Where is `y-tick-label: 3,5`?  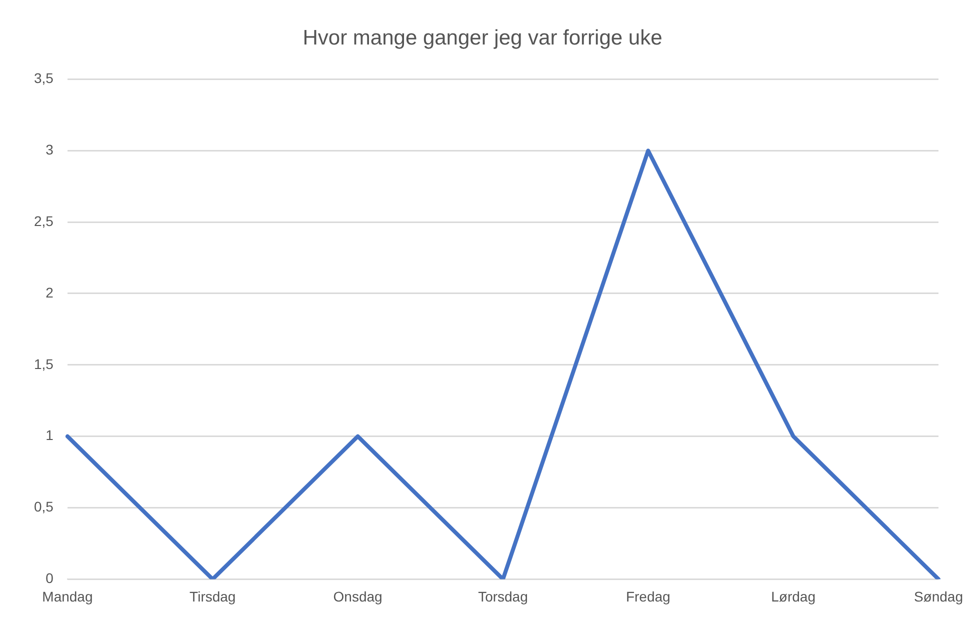 y-tick-label: 3,5 is located at coordinates (44, 78).